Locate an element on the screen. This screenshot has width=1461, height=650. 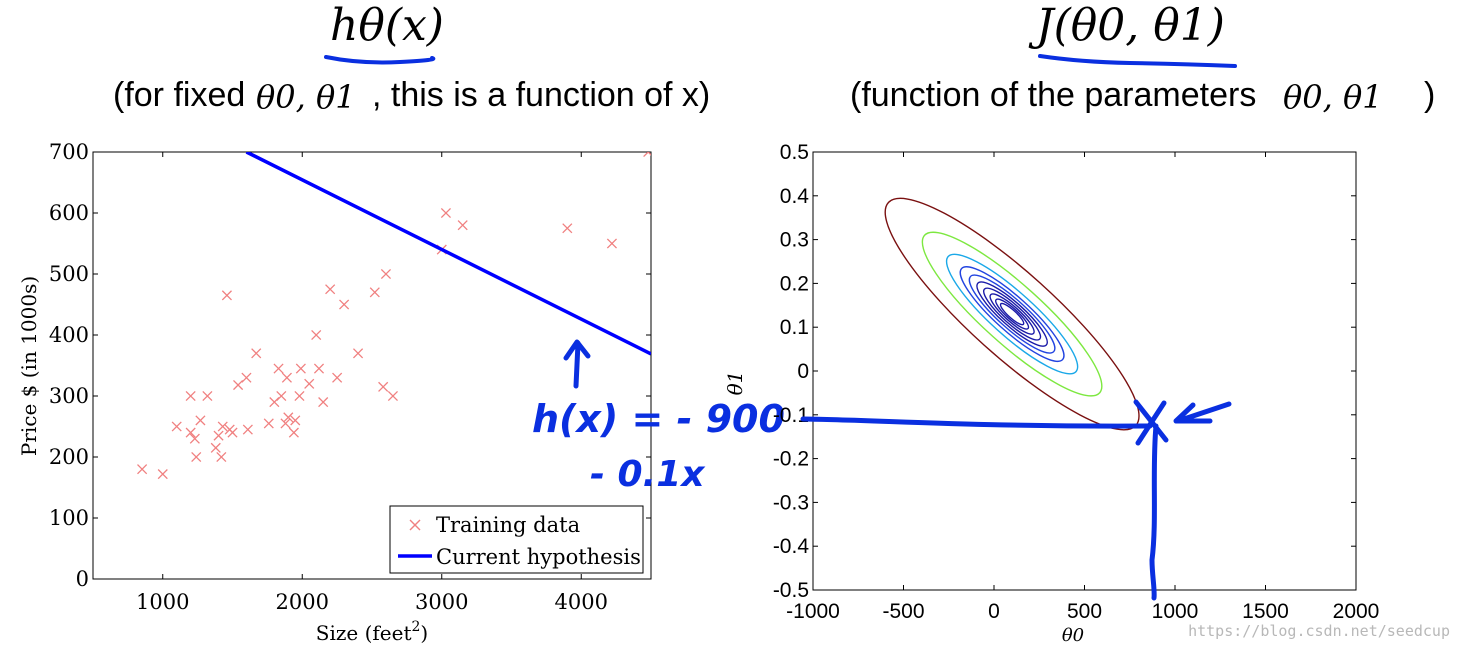
handwritten-annotation: h(x) = - 900 - 0.1x is located at coordinates (658, 417).